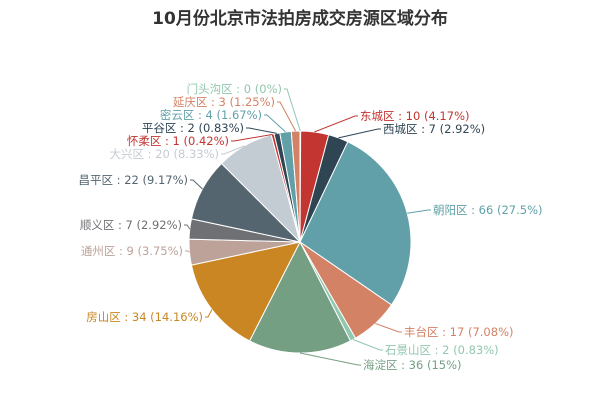  I want to click on leader-line-东城区, so click(336, 124).